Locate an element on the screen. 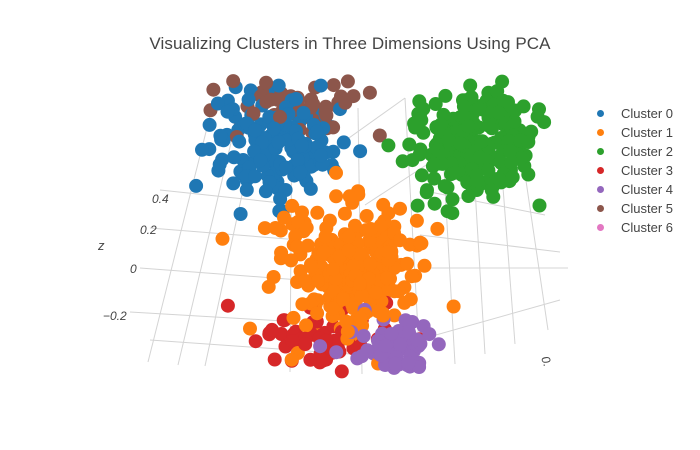  legend-item-cluster-2: Cluster 2 is located at coordinates (645, 151).